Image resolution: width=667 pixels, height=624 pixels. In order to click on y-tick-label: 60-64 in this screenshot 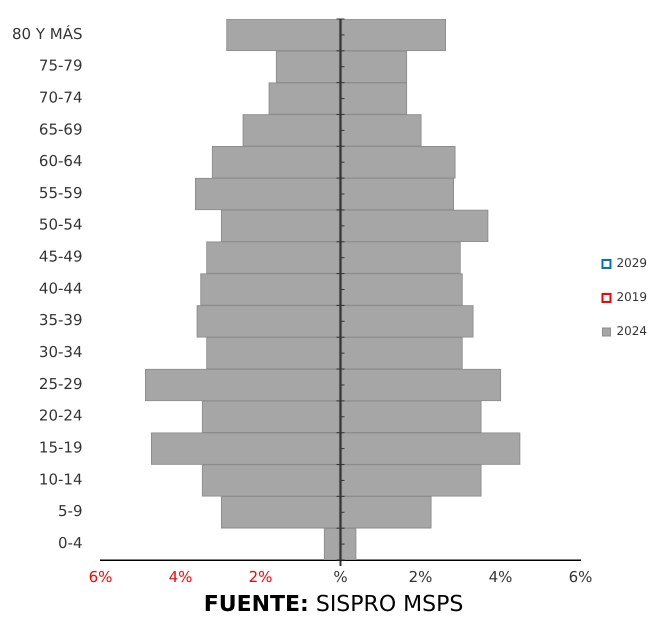, I will do `click(60, 161)`.